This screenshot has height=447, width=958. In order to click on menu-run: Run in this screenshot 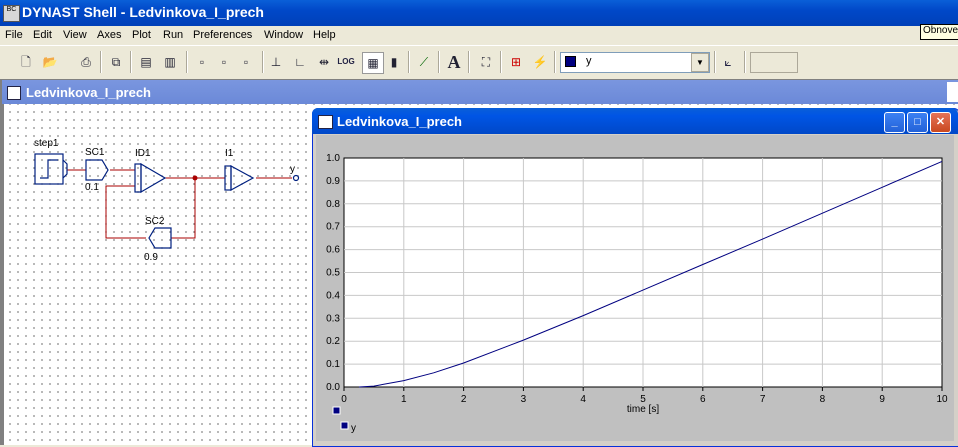, I will do `click(173, 35)`.